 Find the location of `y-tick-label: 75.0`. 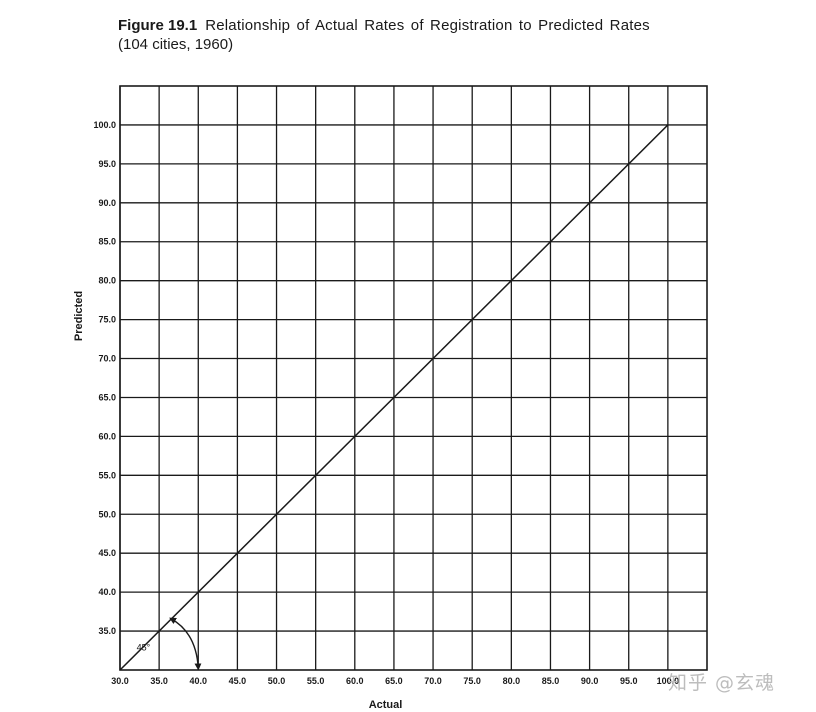

y-tick-label: 75.0 is located at coordinates (107, 320).